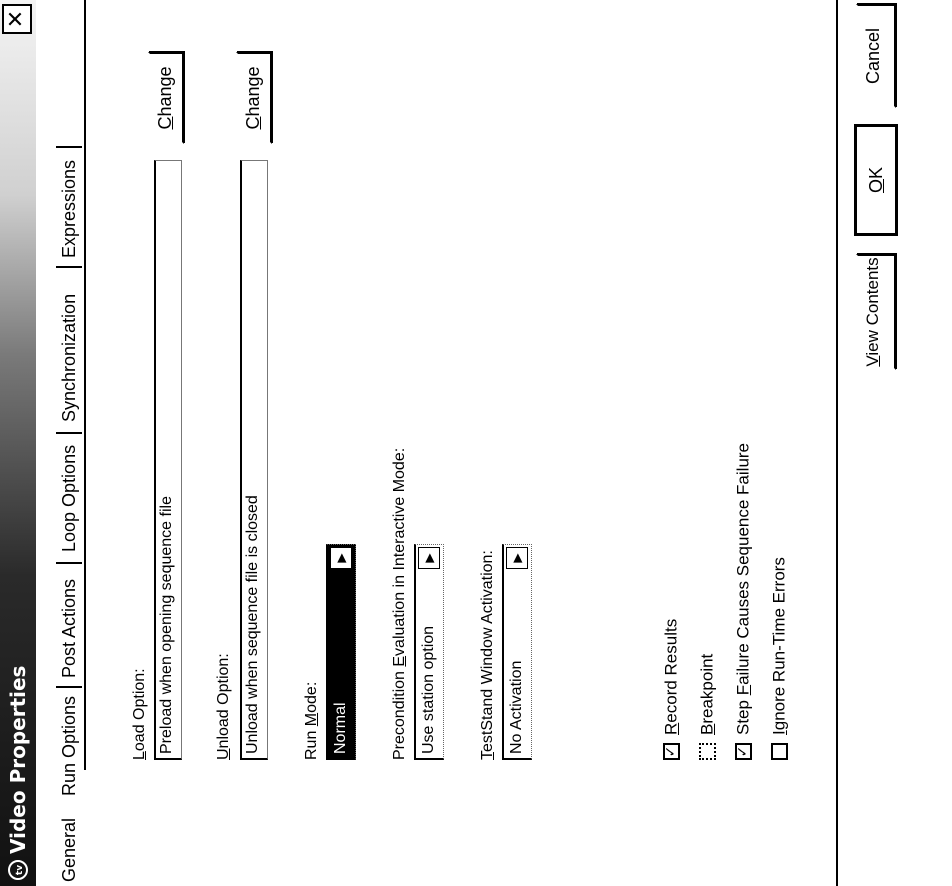  Describe the element at coordinates (340, 728) in the screenshot. I see `run-mode-value: Normal` at that location.